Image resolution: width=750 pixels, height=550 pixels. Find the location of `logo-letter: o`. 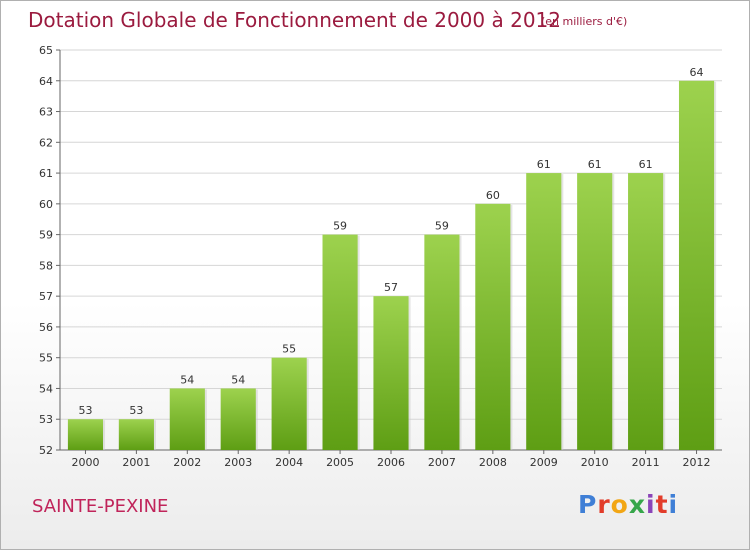

logo-letter: o is located at coordinates (619, 504).